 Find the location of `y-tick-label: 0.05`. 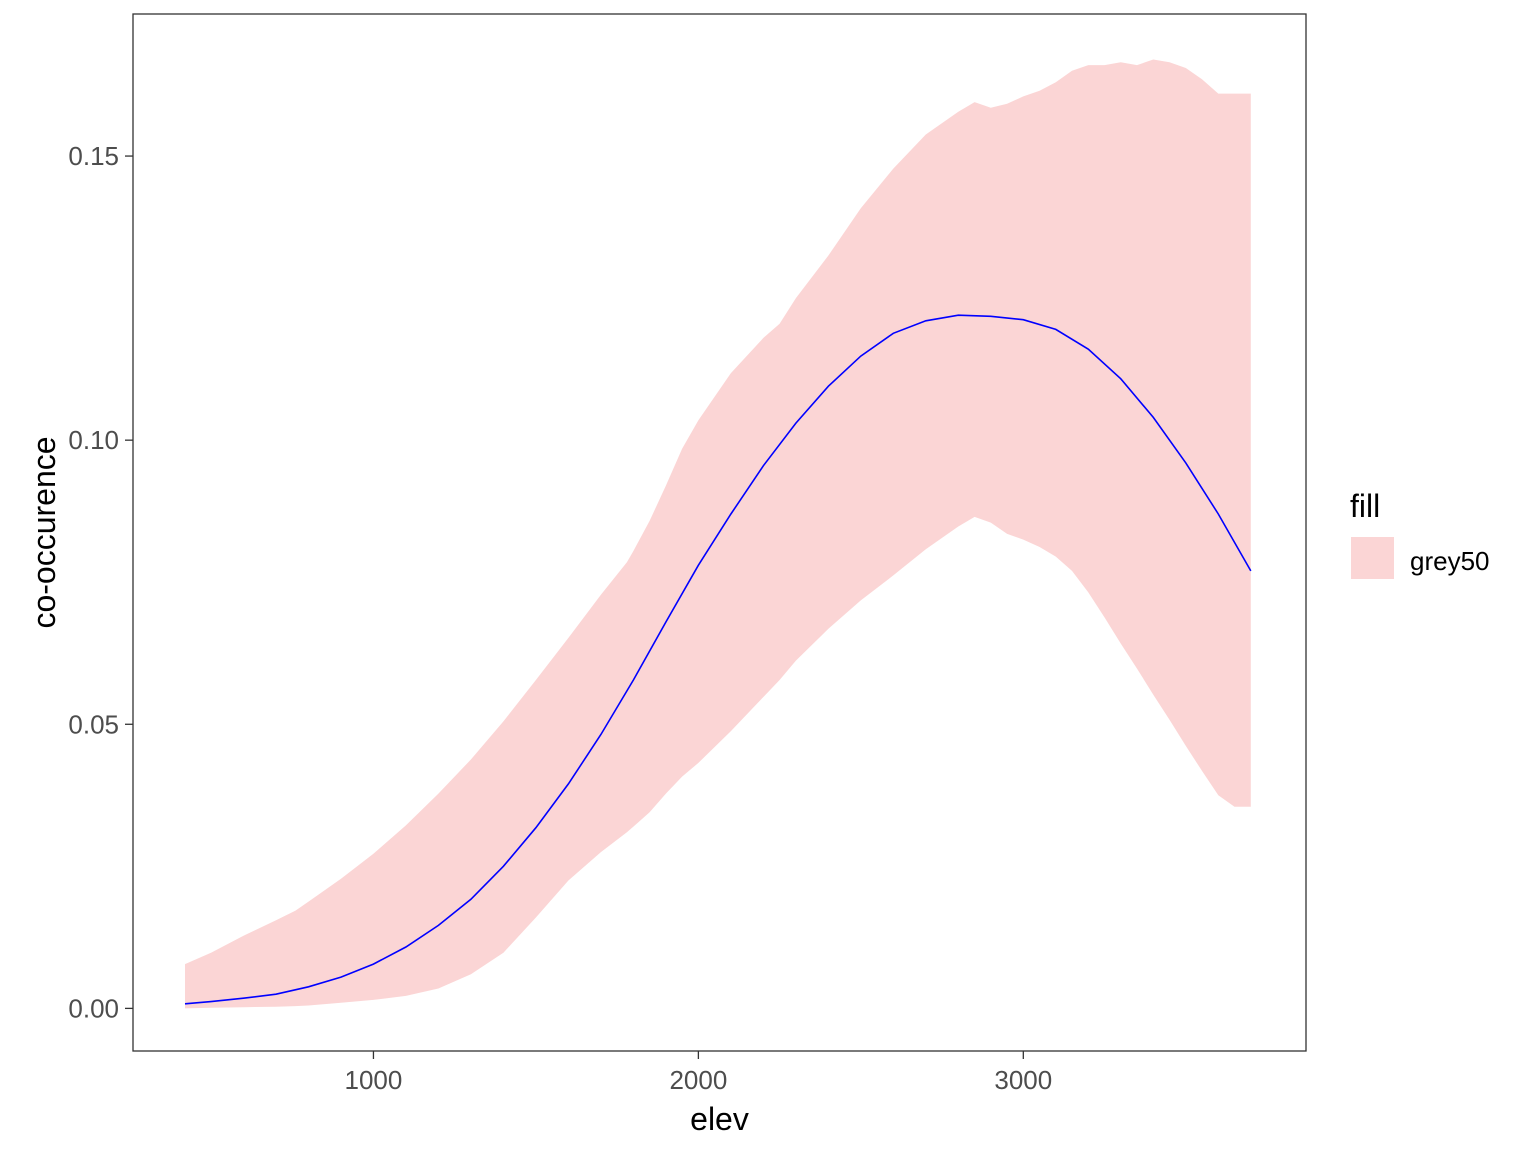

y-tick-label: 0.05 is located at coordinates (93, 724).